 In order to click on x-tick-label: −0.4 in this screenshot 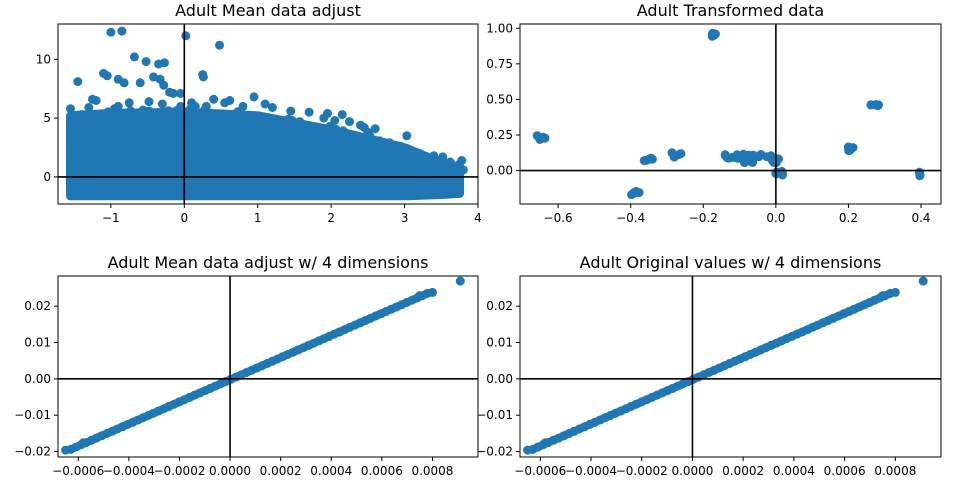, I will do `click(630, 218)`.